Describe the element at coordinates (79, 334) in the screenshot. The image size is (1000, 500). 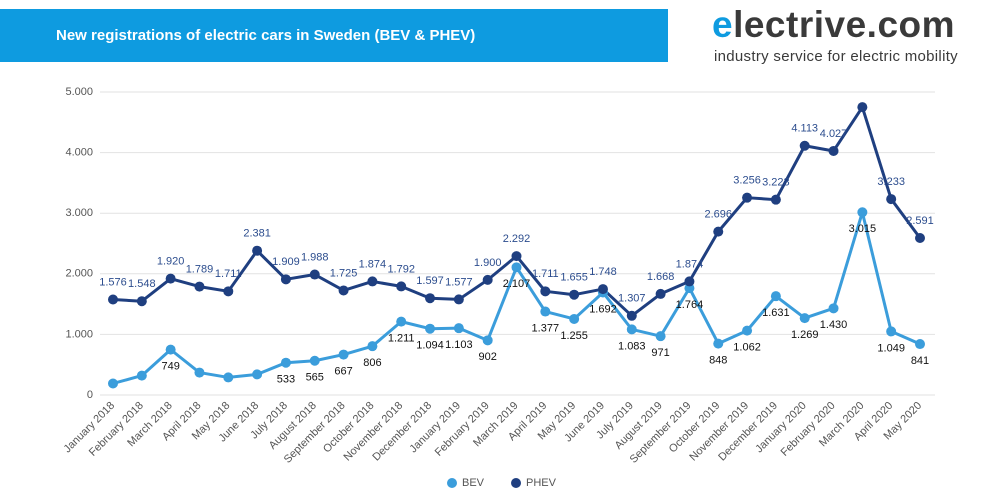
I see `y-tick-label: 1.000` at that location.